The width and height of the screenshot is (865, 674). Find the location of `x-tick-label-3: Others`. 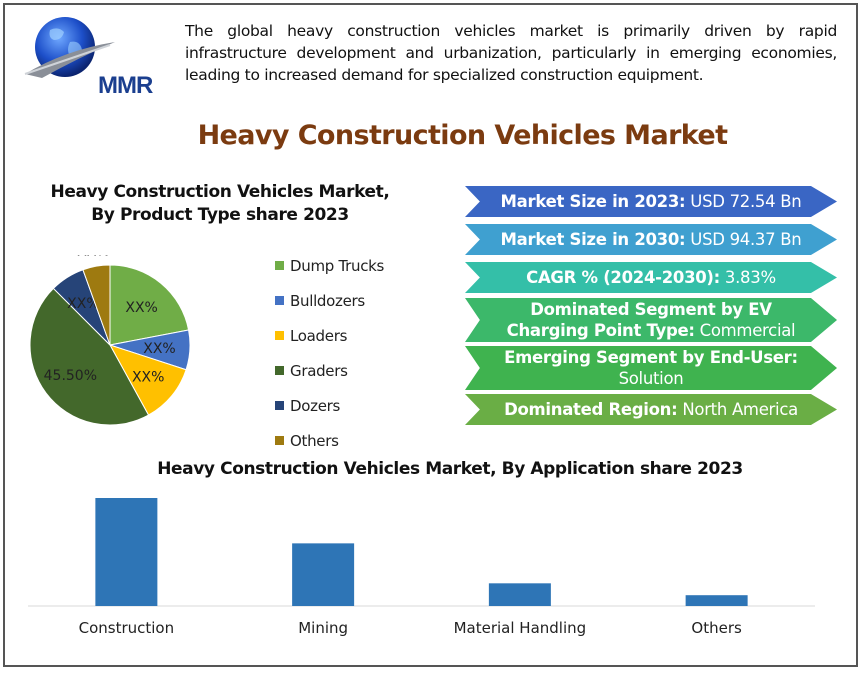

x-tick-label-3: Others is located at coordinates (716, 628).